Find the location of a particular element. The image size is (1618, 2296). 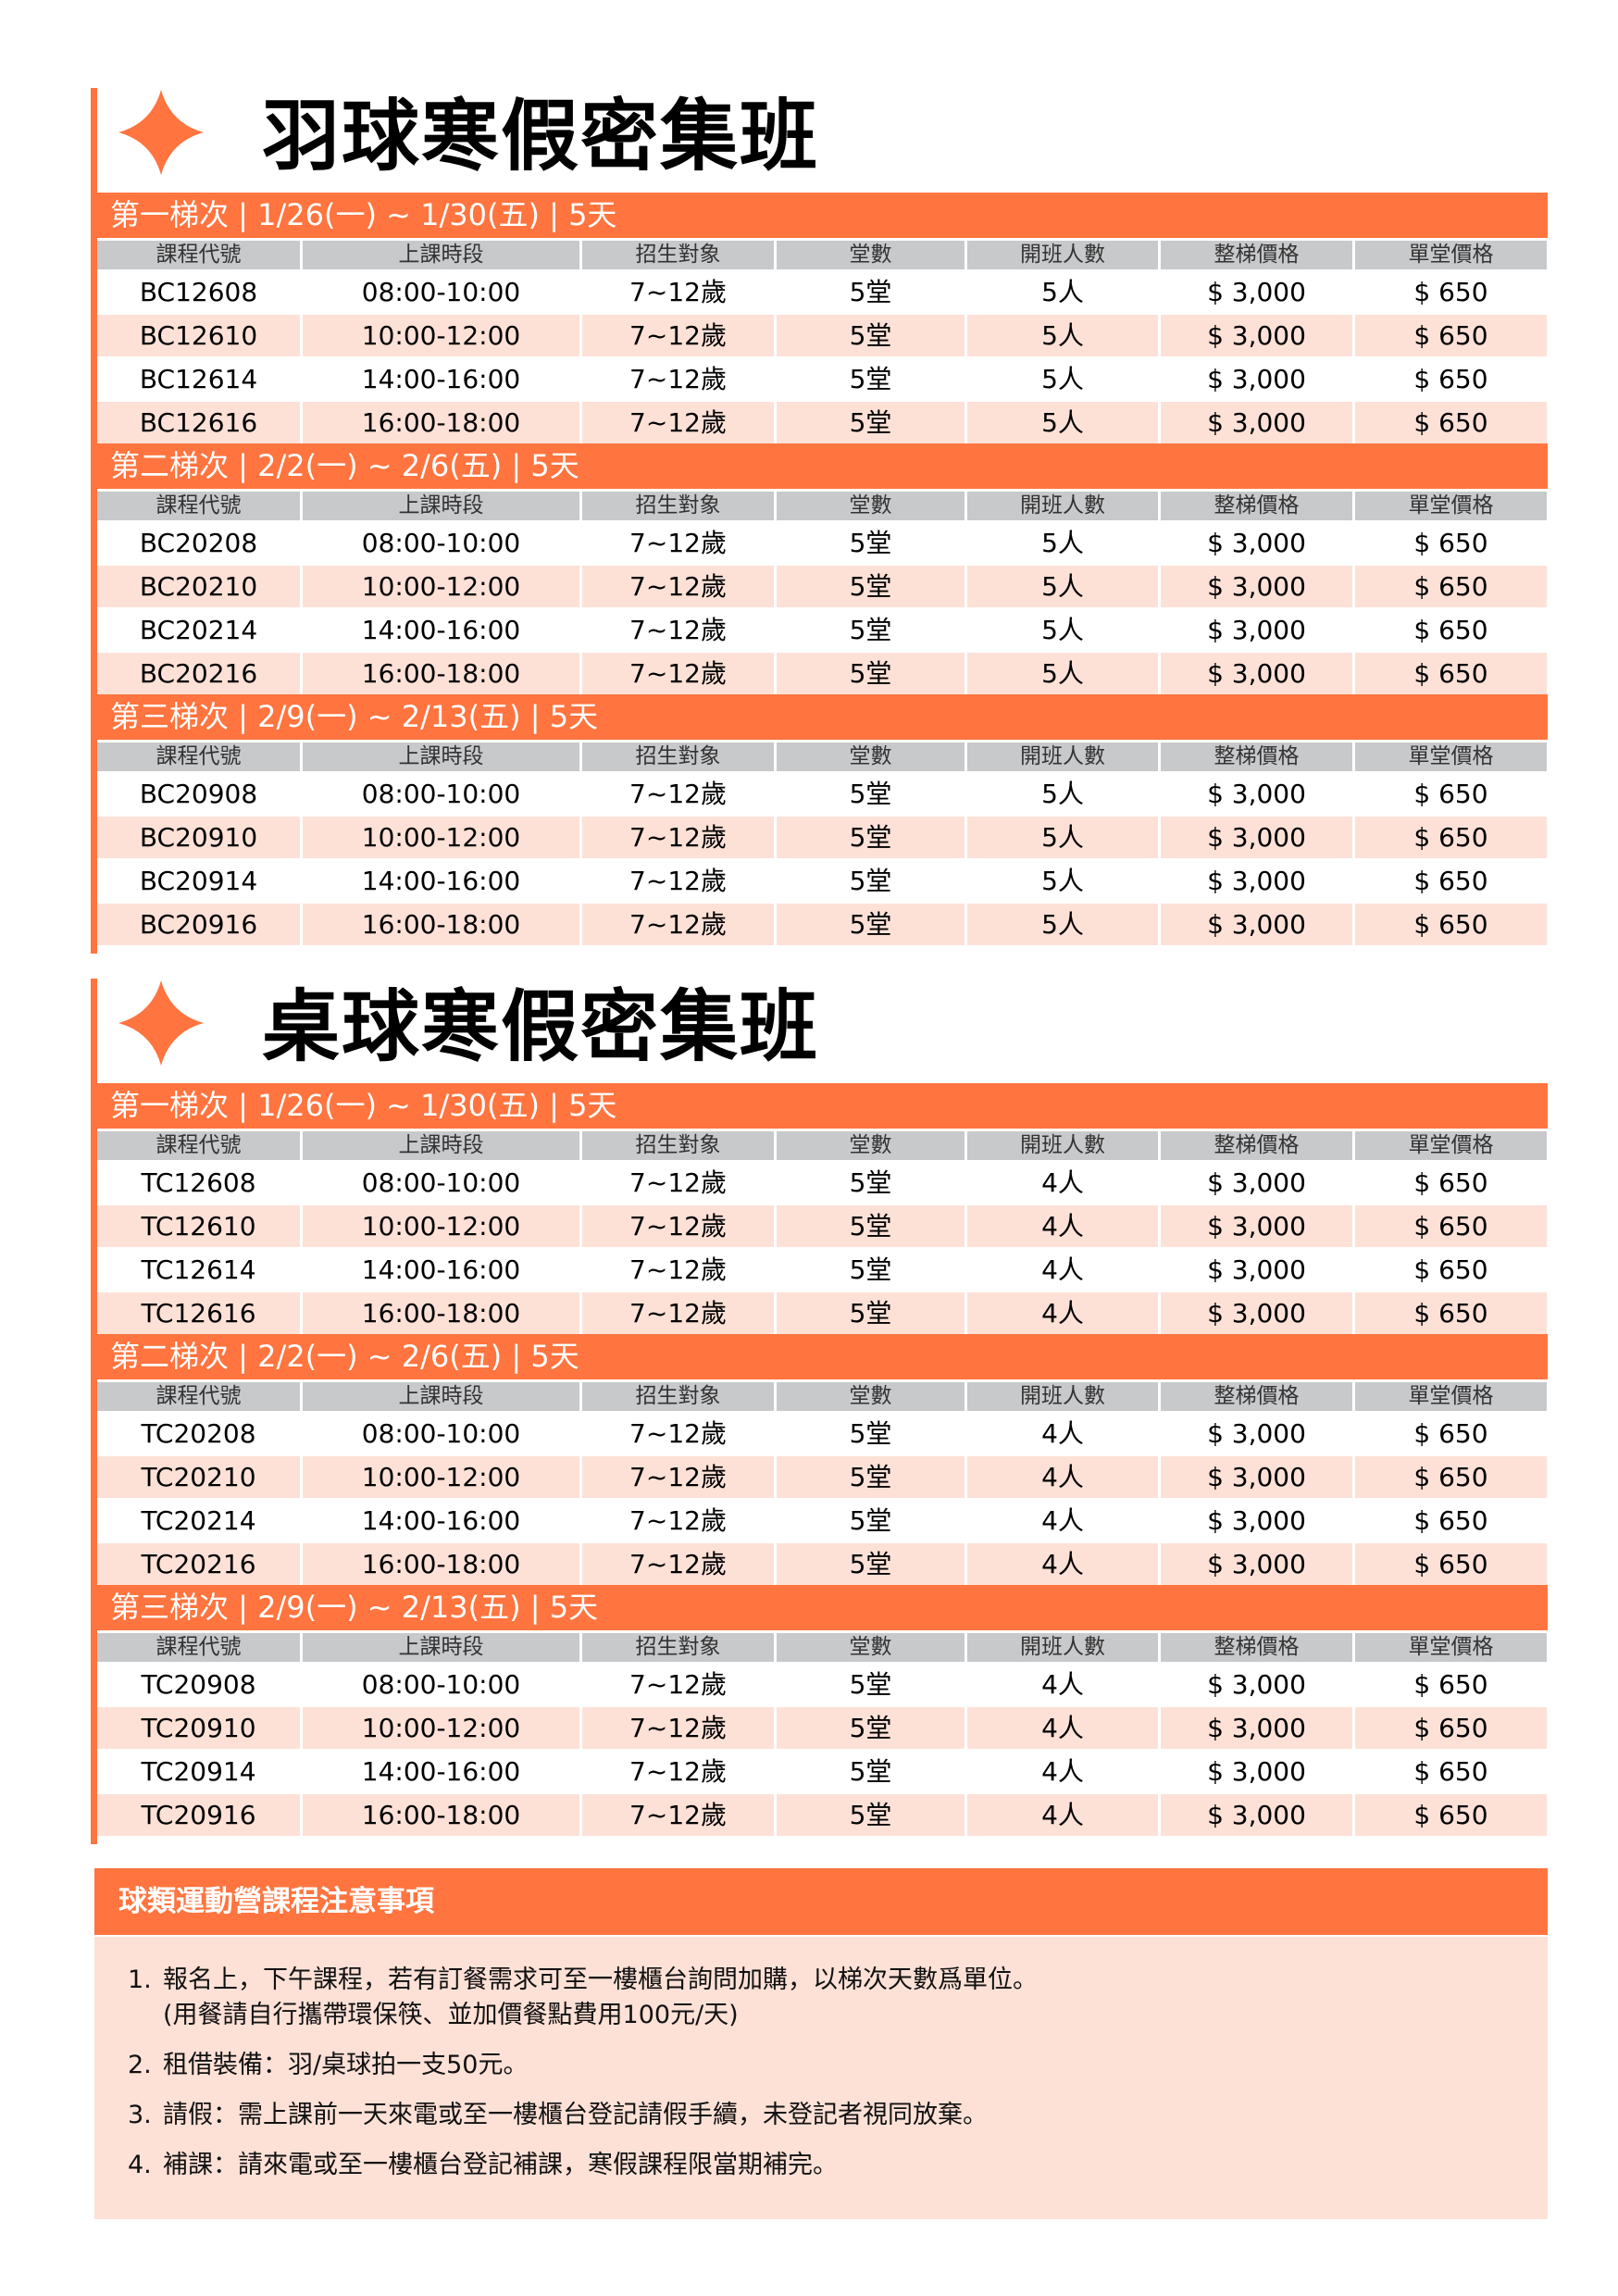

table-cell: TC20916 is located at coordinates (198, 1815).